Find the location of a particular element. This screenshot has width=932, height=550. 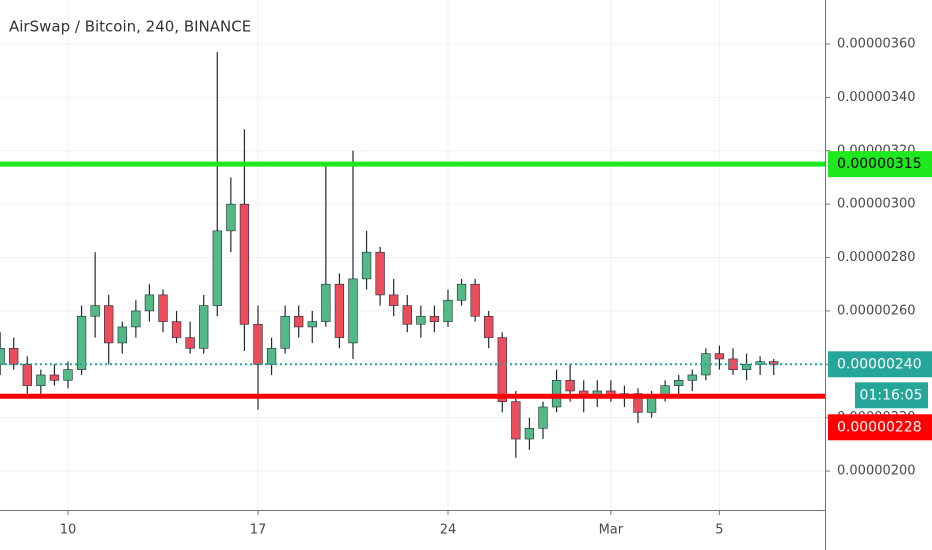

x-tick-label: 17 is located at coordinates (258, 530).